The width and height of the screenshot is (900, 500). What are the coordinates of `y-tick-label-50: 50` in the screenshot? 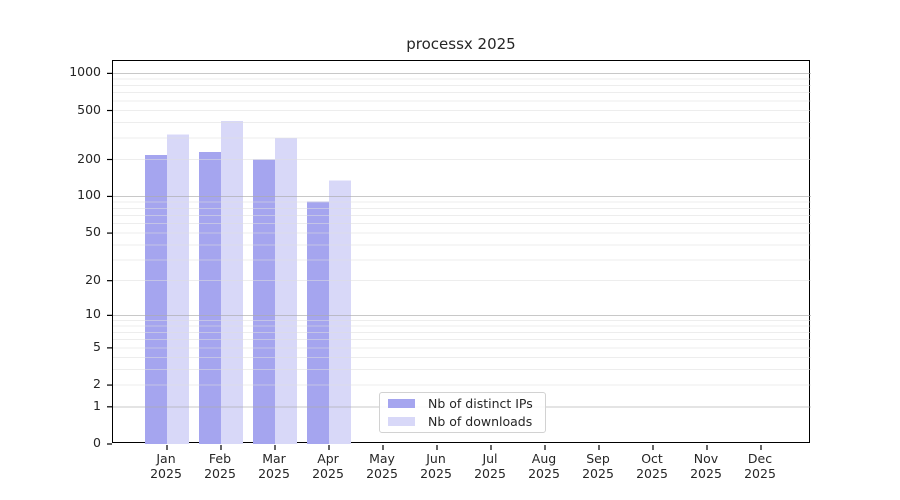 It's located at (93, 232).